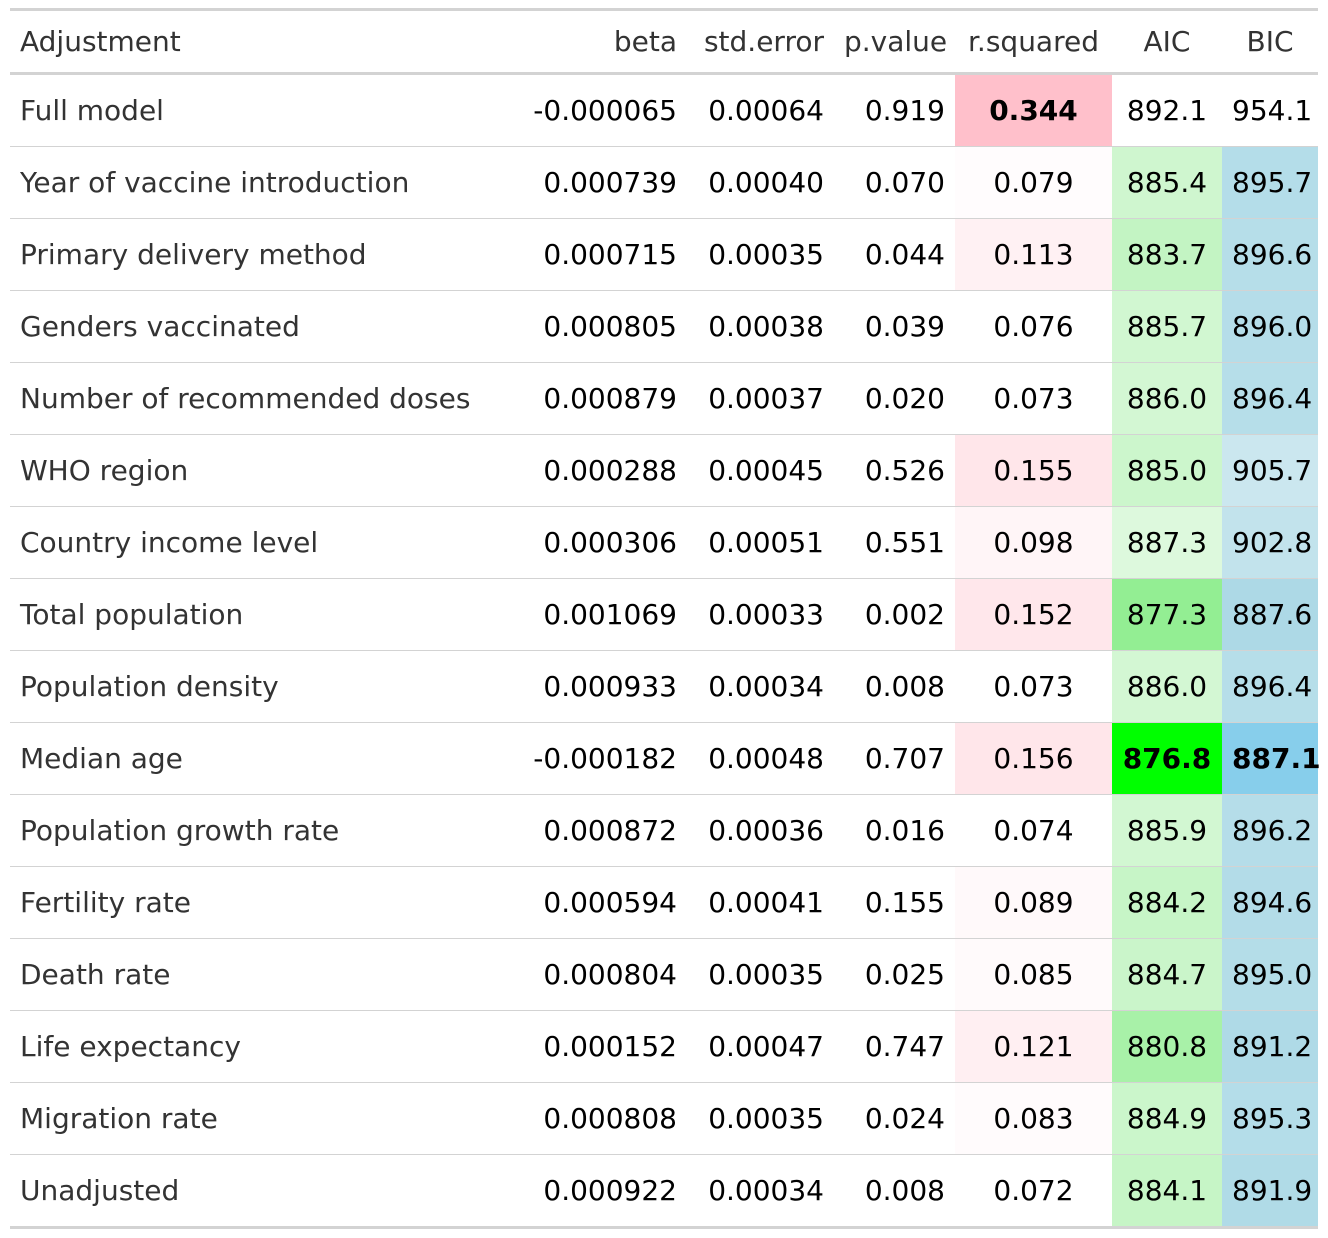 This screenshot has height=1238, width=1328. I want to click on adjustment-cell: Median age, so click(253, 758).